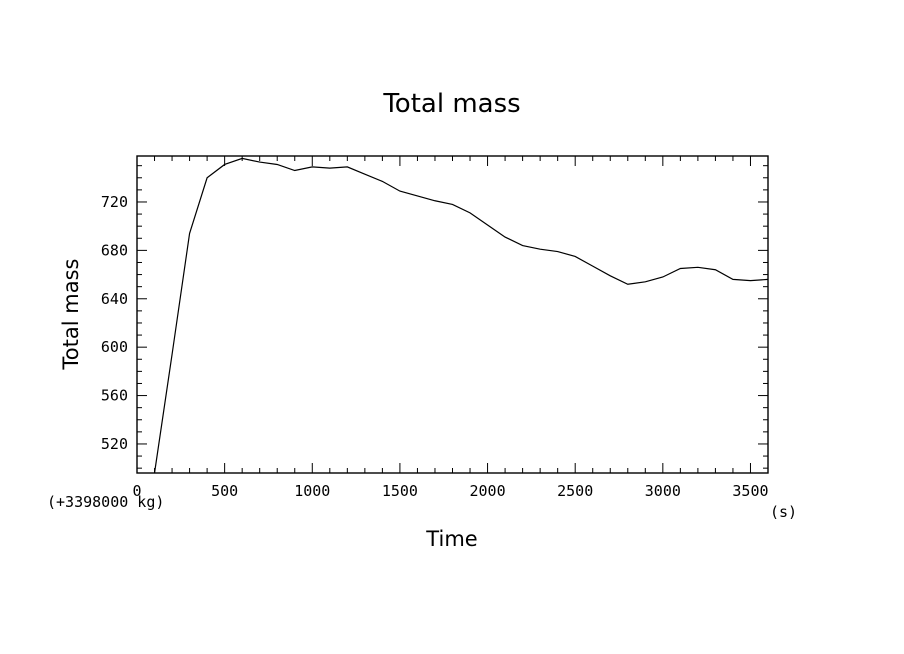  I want to click on x-unit-label: (s), so click(783, 512).